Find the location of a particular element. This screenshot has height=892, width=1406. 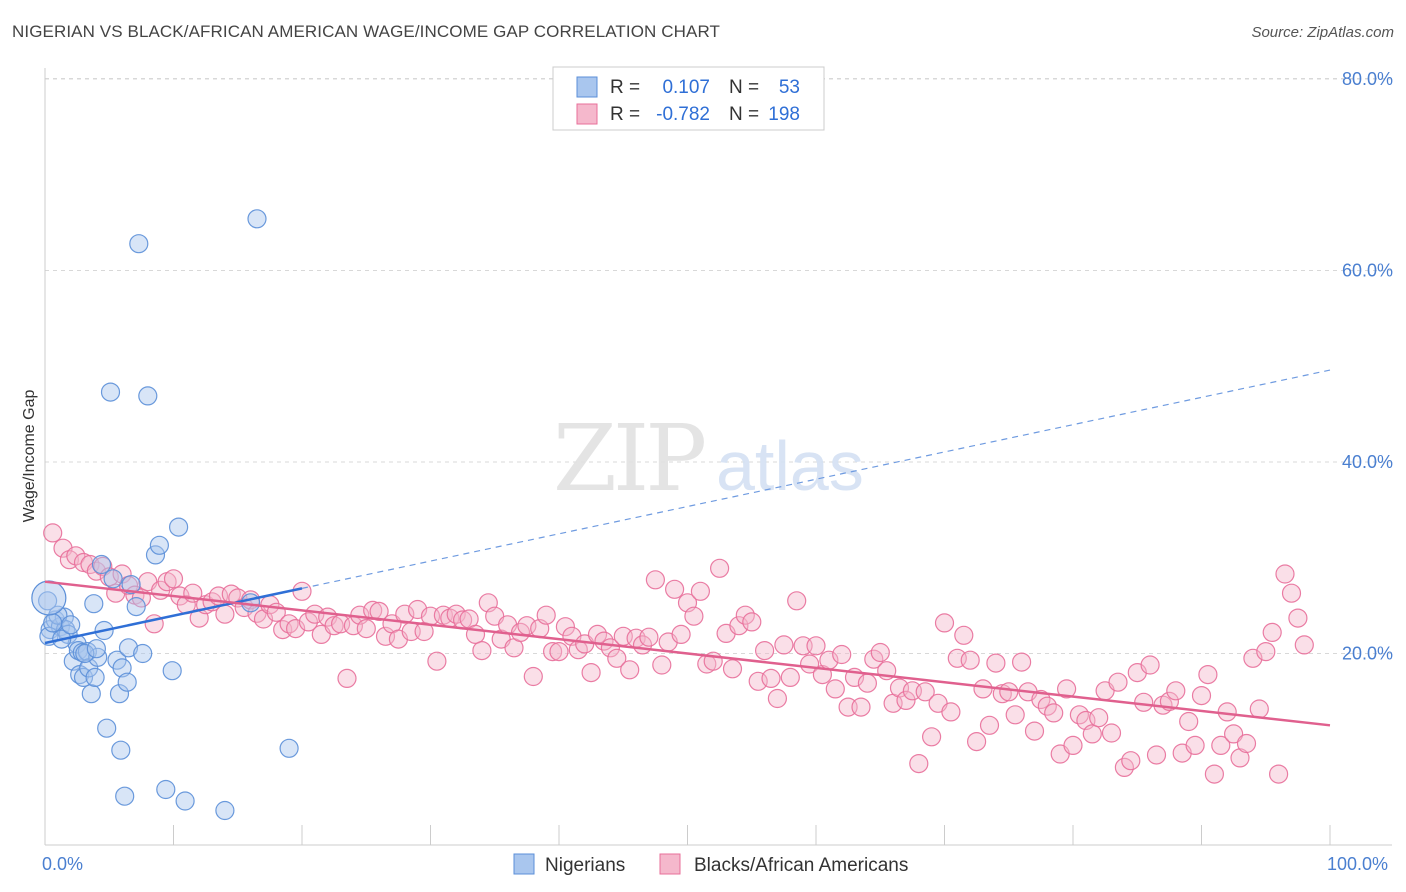

legend-n-label-2: N = is located at coordinates (744, 114).